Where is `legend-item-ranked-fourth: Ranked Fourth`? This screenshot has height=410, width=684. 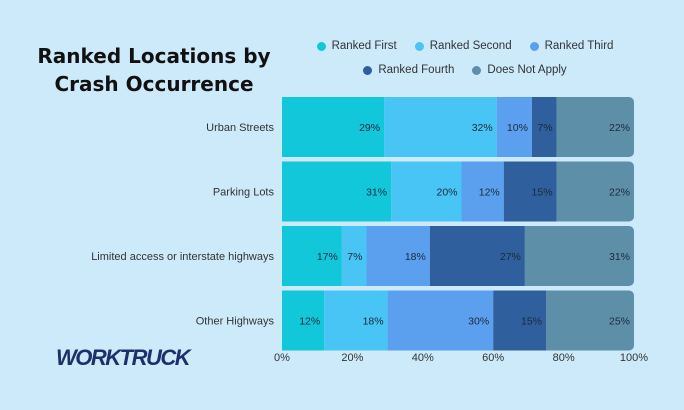 legend-item-ranked-fourth: Ranked Fourth is located at coordinates (408, 70).